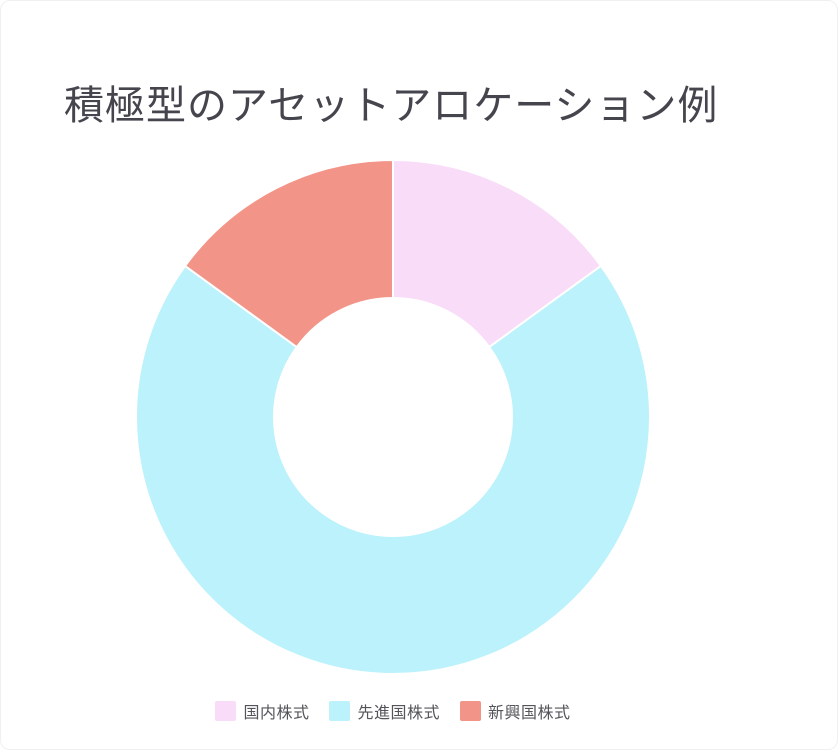 This screenshot has width=840, height=752. I want to click on legend-item-2: 新興国株式, so click(515, 711).